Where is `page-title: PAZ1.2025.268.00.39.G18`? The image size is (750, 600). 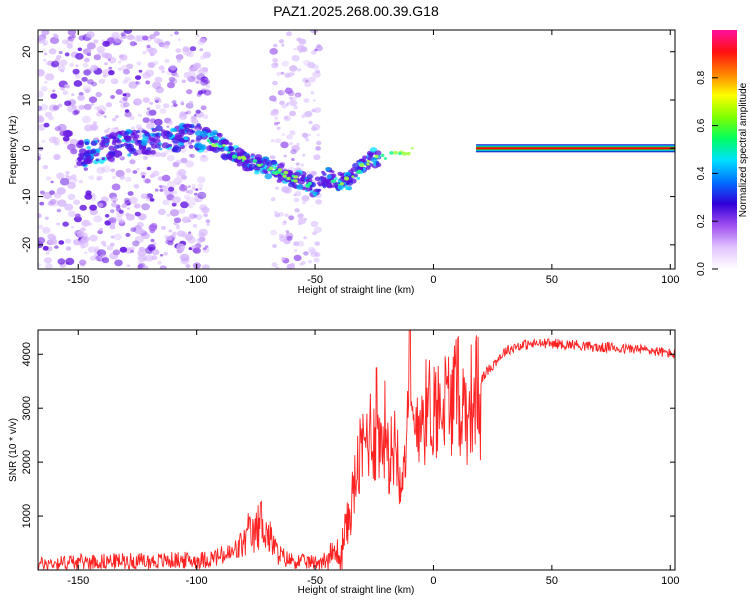
page-title: PAZ1.2025.268.00.39.G18 is located at coordinates (356, 11).